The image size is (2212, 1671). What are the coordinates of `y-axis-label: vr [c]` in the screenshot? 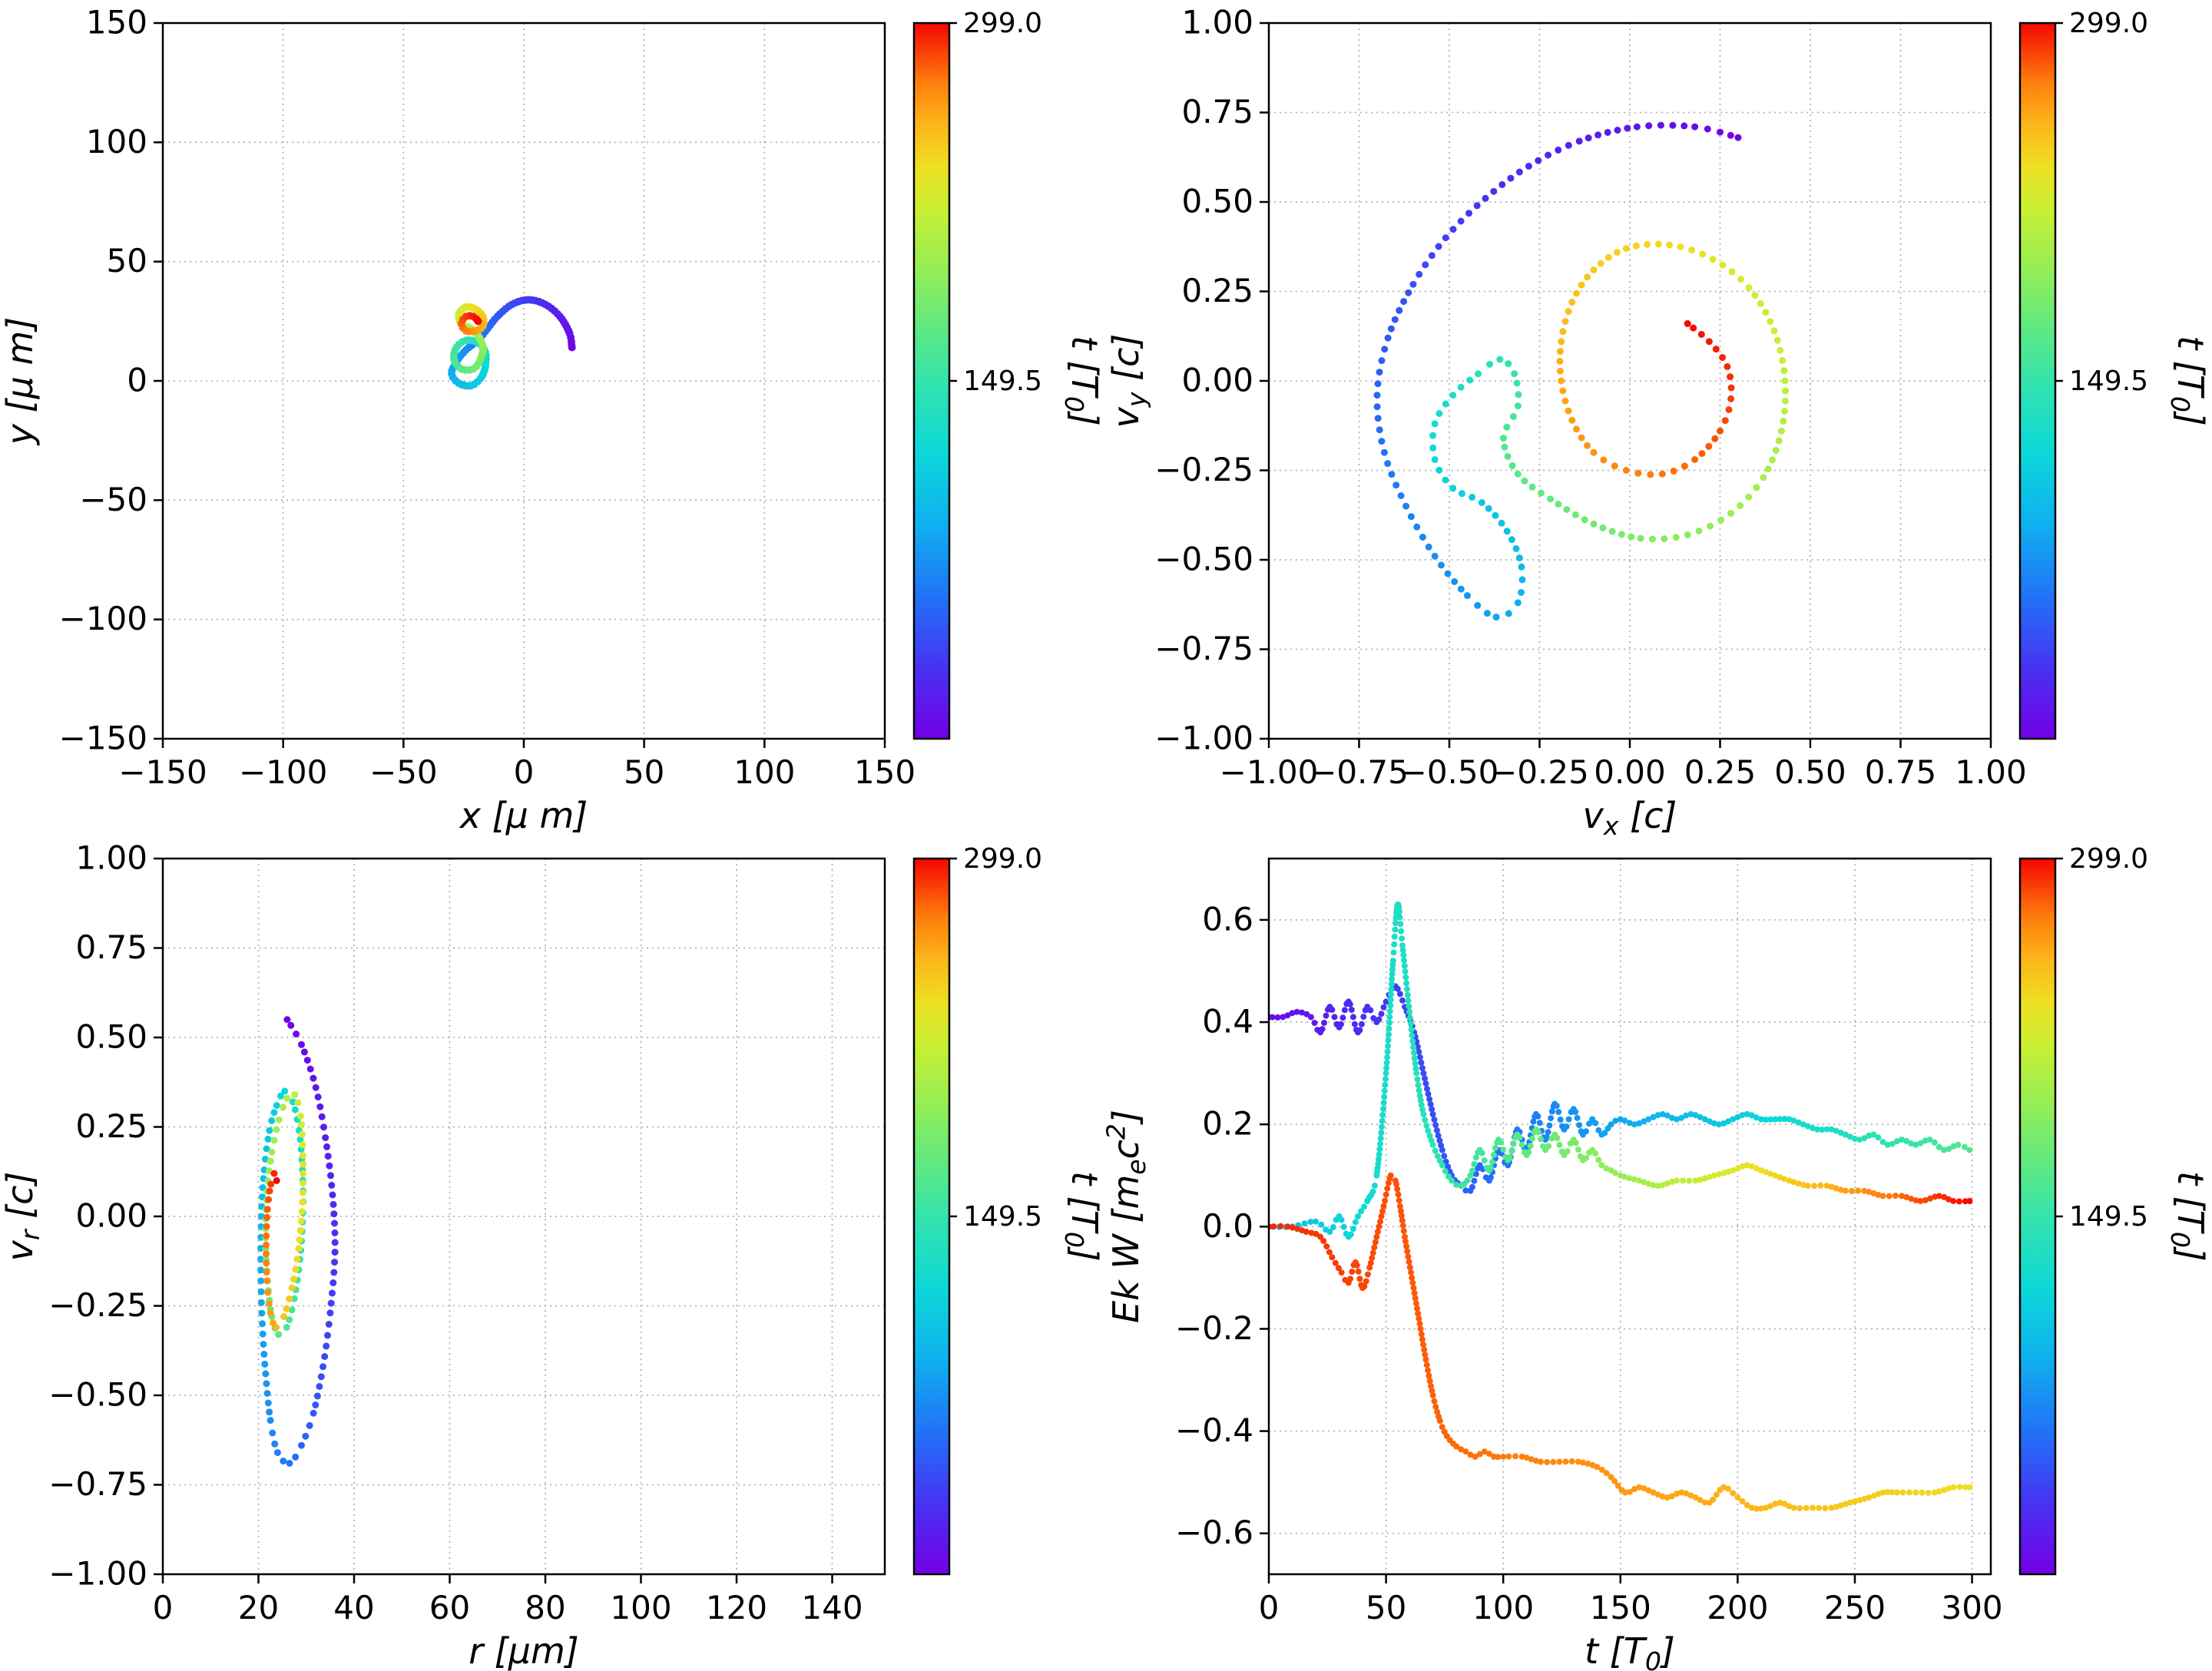 It's located at (22, 1217).